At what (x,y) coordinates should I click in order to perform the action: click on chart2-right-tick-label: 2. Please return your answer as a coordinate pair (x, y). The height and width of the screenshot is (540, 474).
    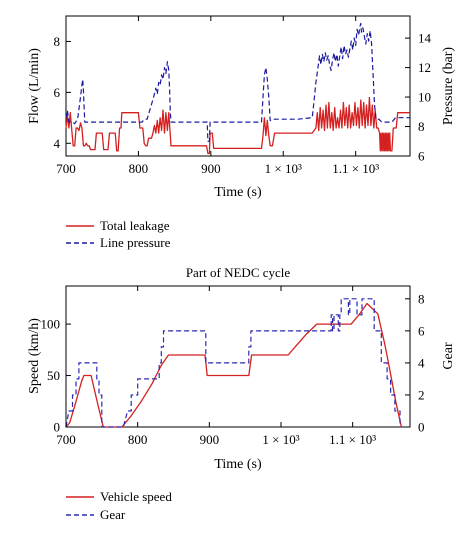
    Looking at the image, I should click on (421, 394).